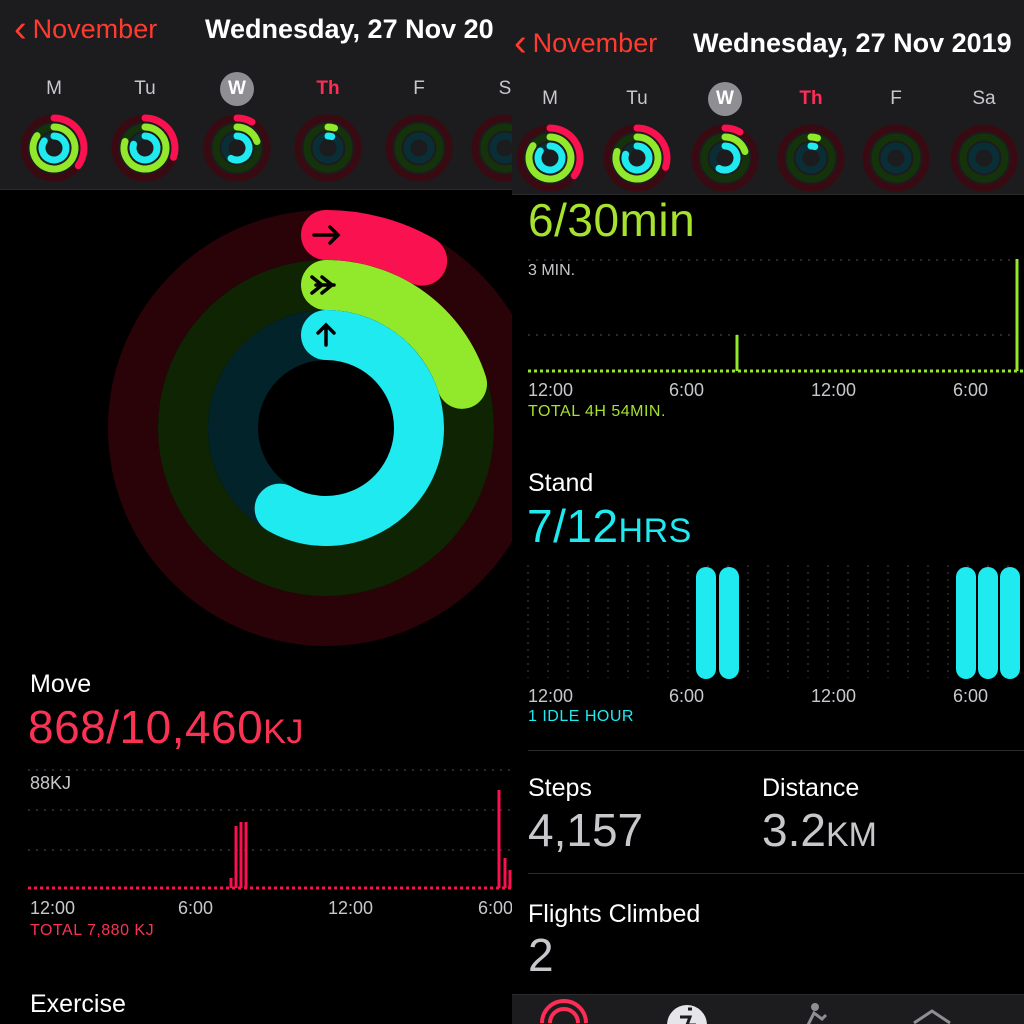 Image resolution: width=1024 pixels, height=1024 pixels. I want to click on workouts-tab-glyph, so click(688, 1015).